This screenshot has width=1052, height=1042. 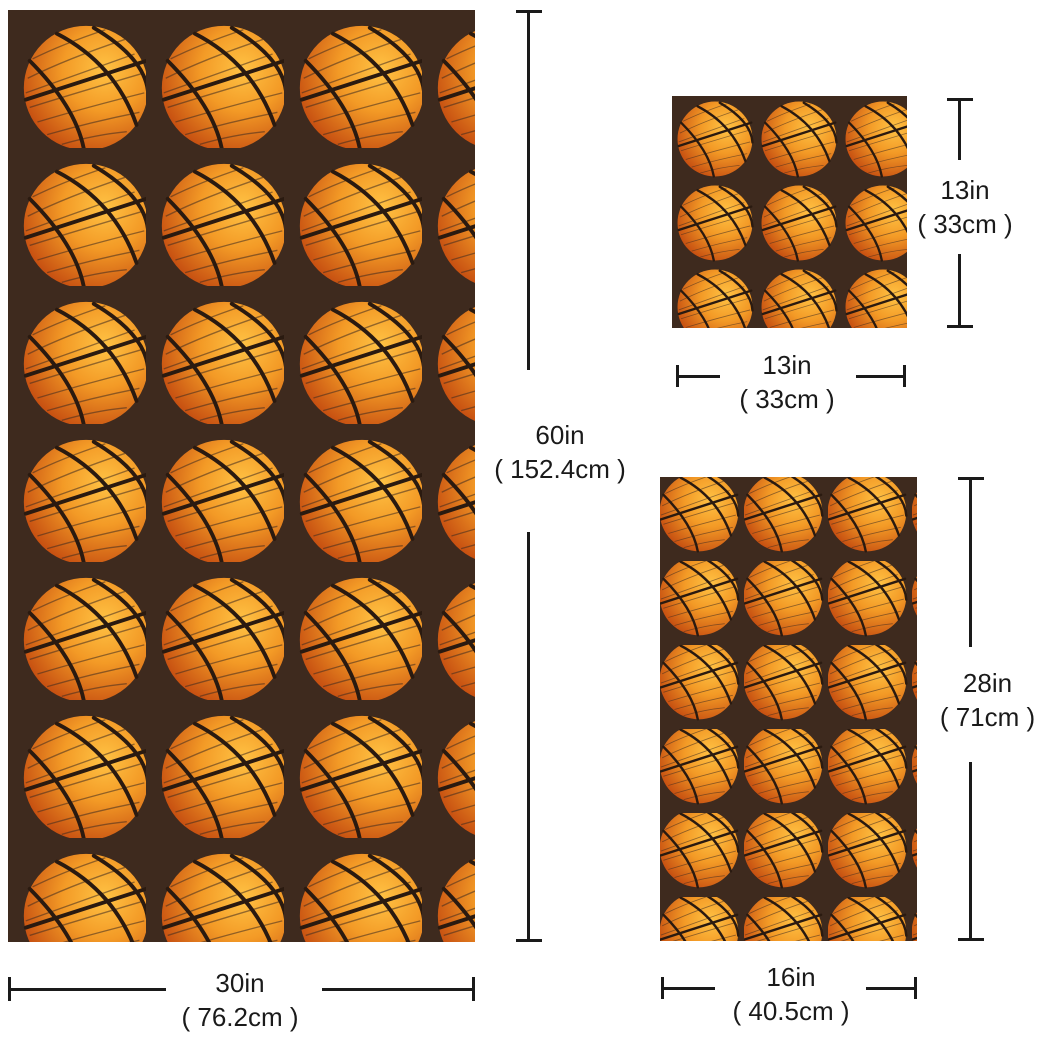 What do you see at coordinates (965, 224) in the screenshot?
I see `washcloth-height-cm: ( 33cm )` at bounding box center [965, 224].